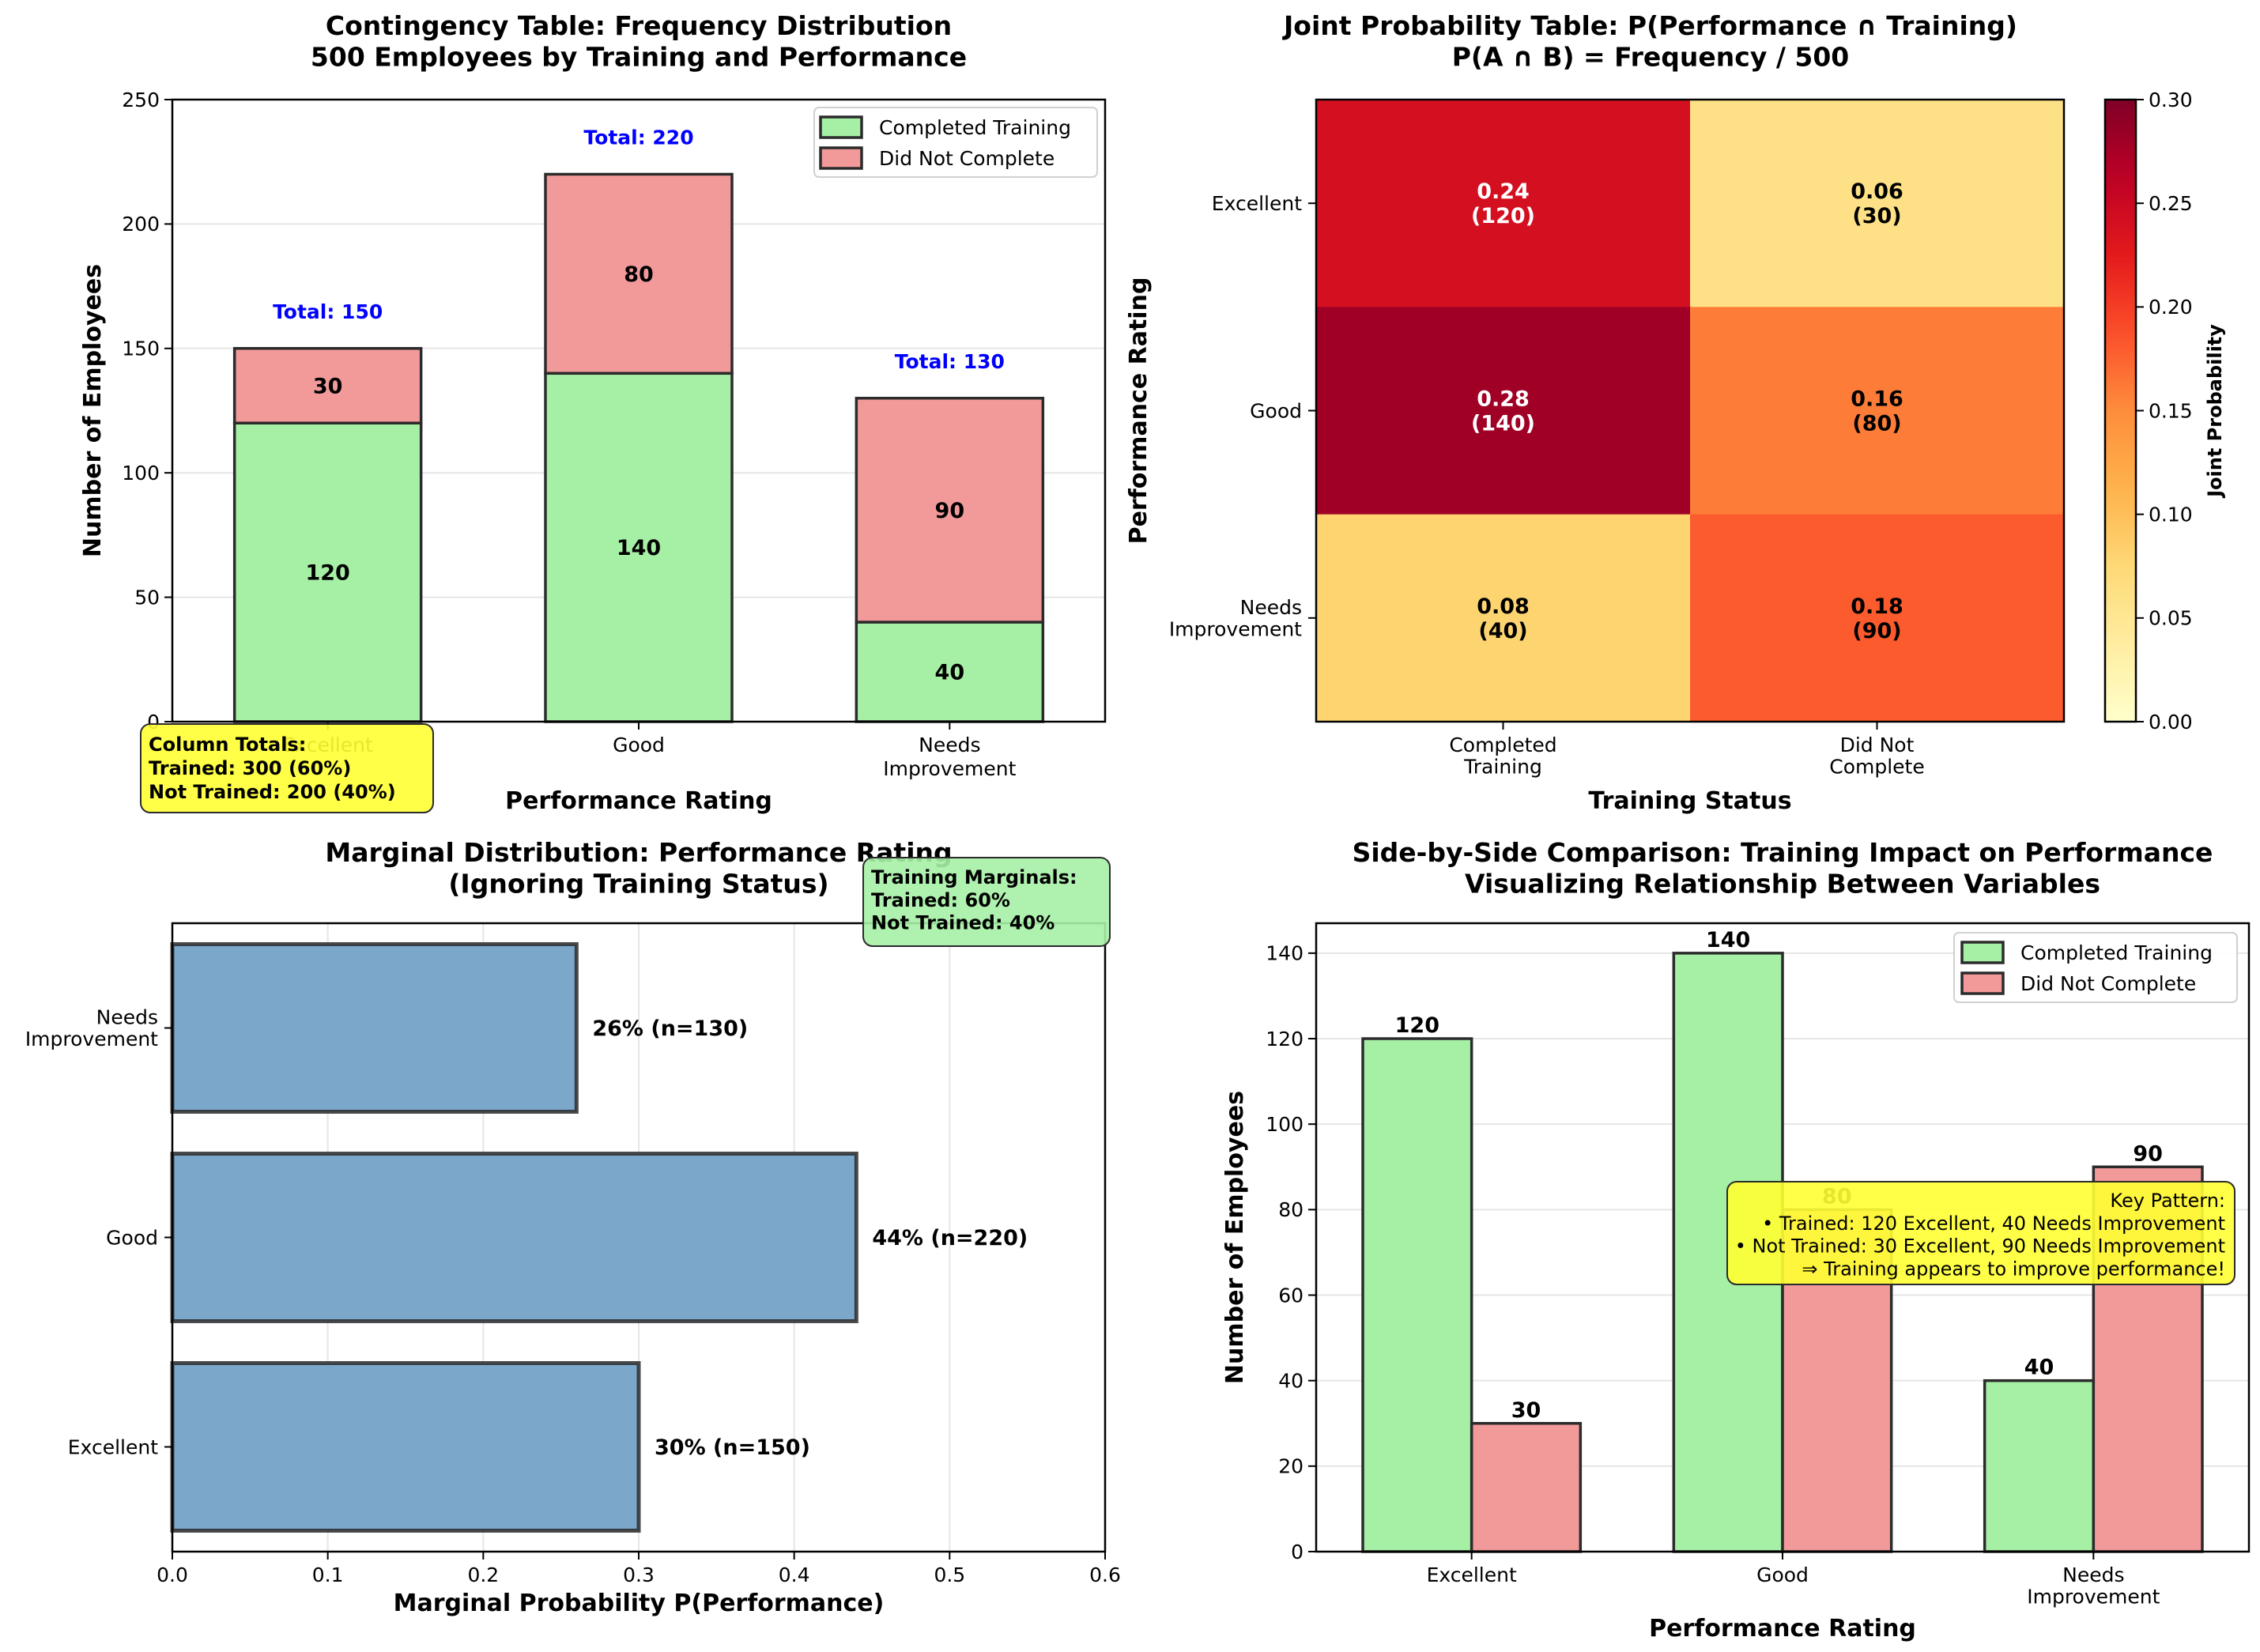 This screenshot has height=1652, width=2260. Describe the element at coordinates (2171, 100) in the screenshot. I see `colorbar-tick-label: 0.30` at that location.